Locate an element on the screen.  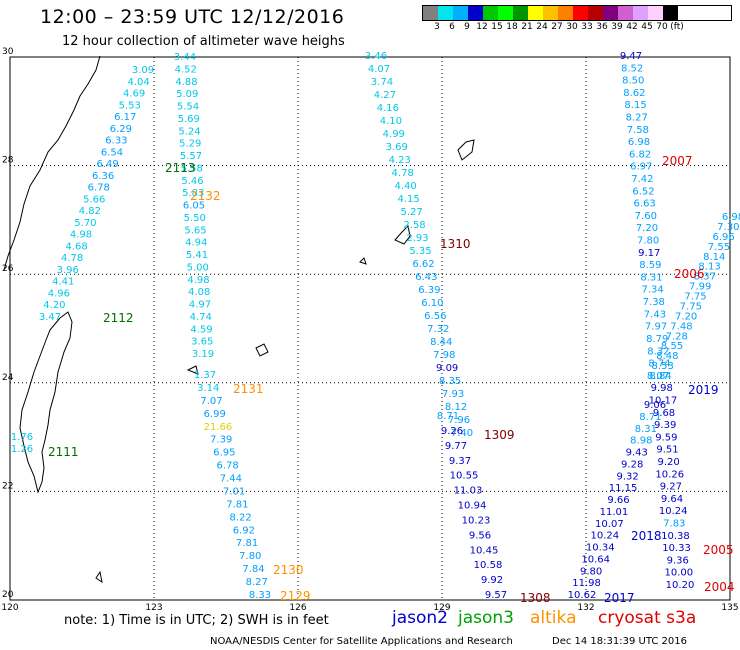
track-id-label: 1309 is located at coordinates (499, 435).